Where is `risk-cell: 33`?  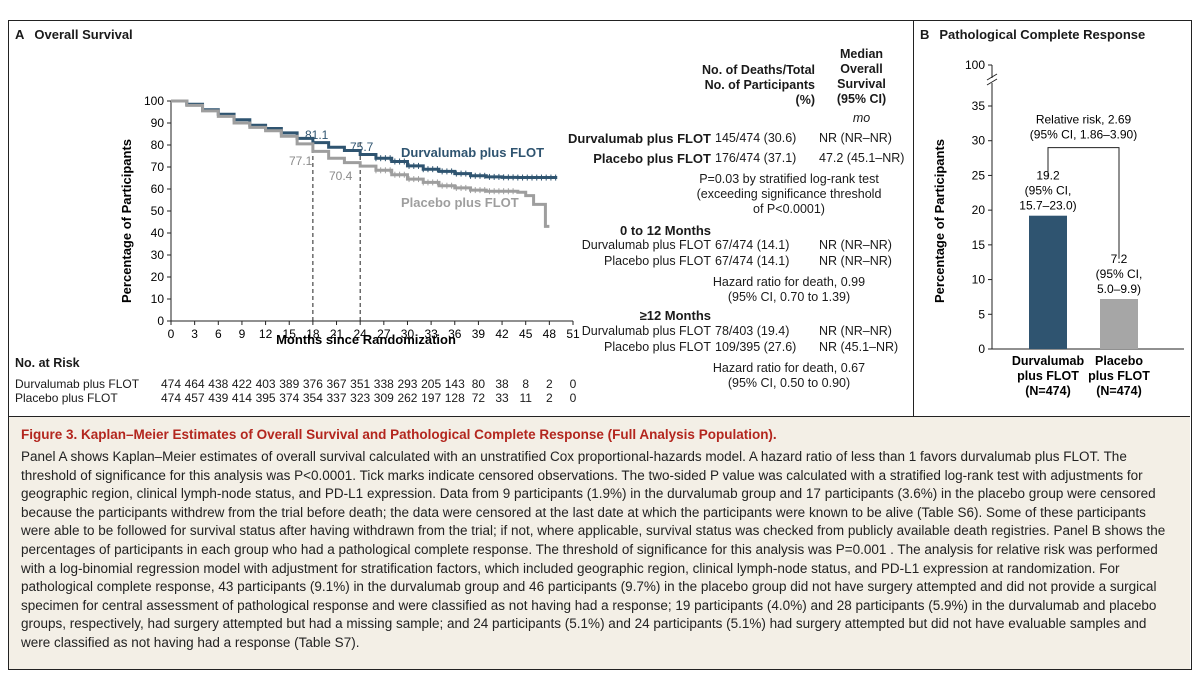
risk-cell: 33 is located at coordinates (502, 398).